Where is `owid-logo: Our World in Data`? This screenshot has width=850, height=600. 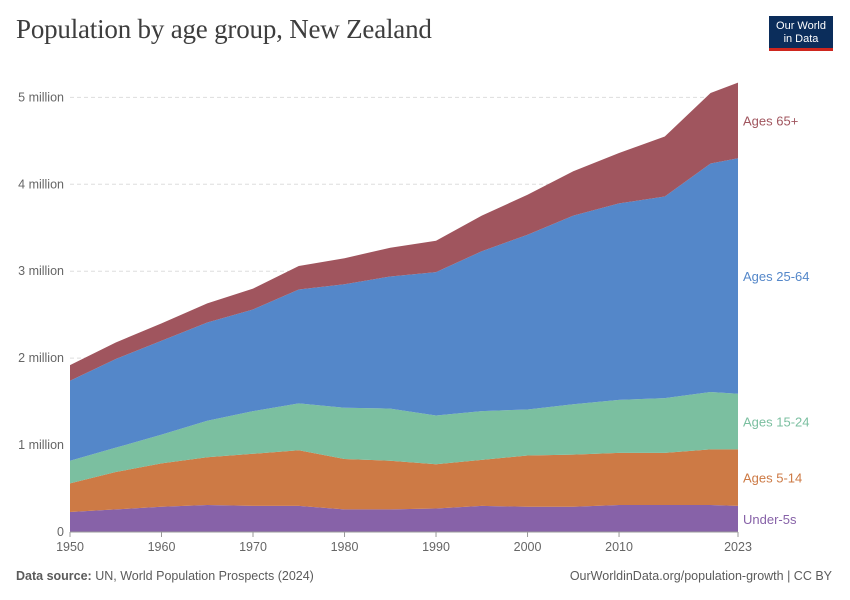 owid-logo: Our World in Data is located at coordinates (801, 33).